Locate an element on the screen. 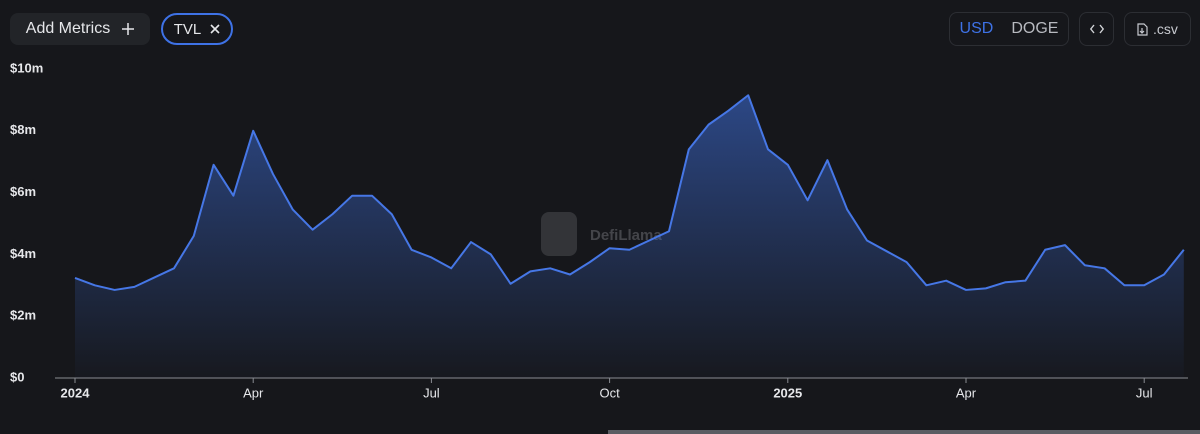 Image resolution: width=1200 pixels, height=434 pixels. y-tick-label: $6m is located at coordinates (23, 191).